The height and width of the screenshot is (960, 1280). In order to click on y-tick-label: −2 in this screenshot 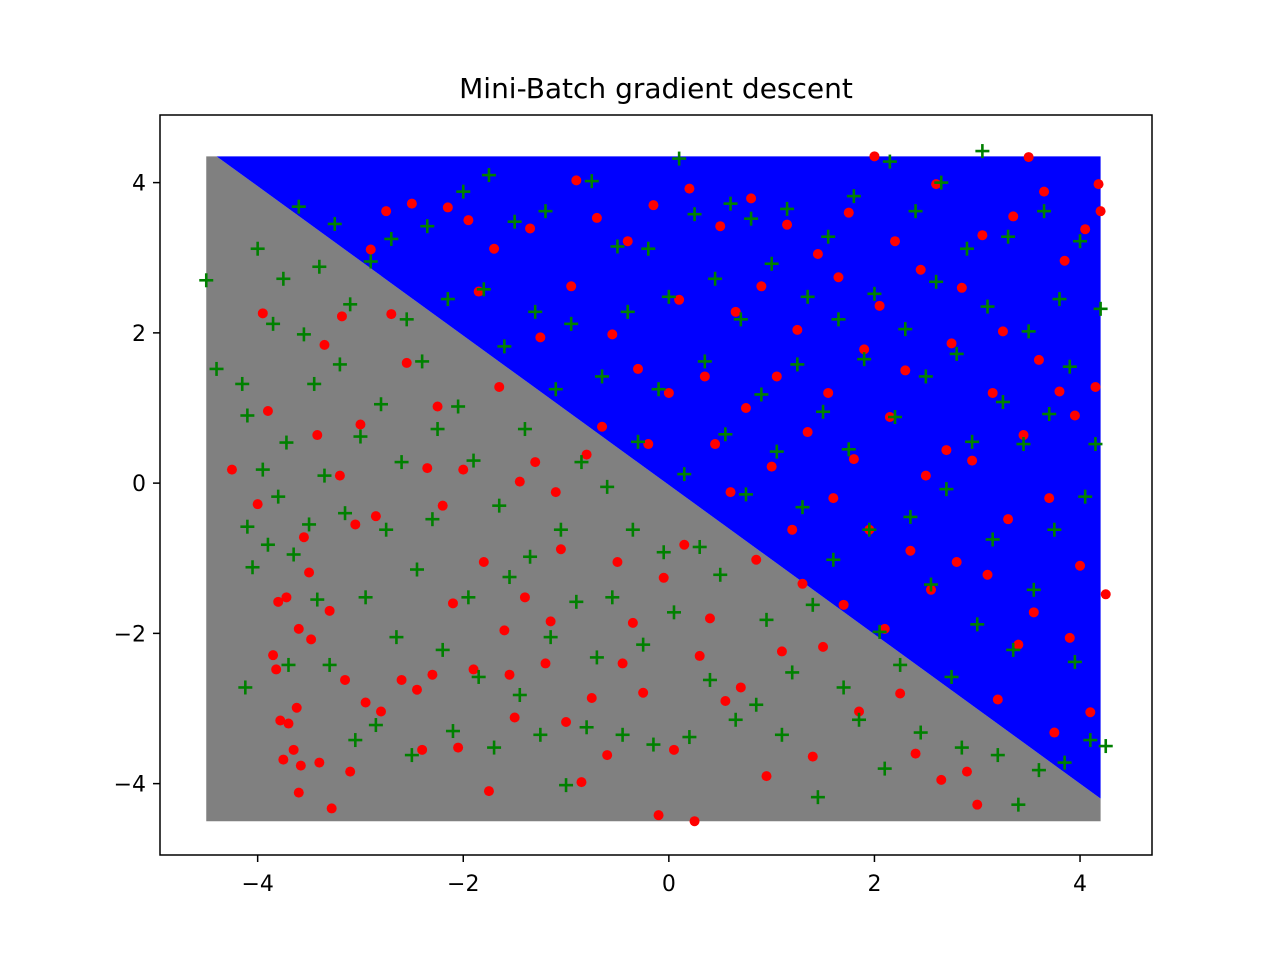, I will do `click(130, 634)`.